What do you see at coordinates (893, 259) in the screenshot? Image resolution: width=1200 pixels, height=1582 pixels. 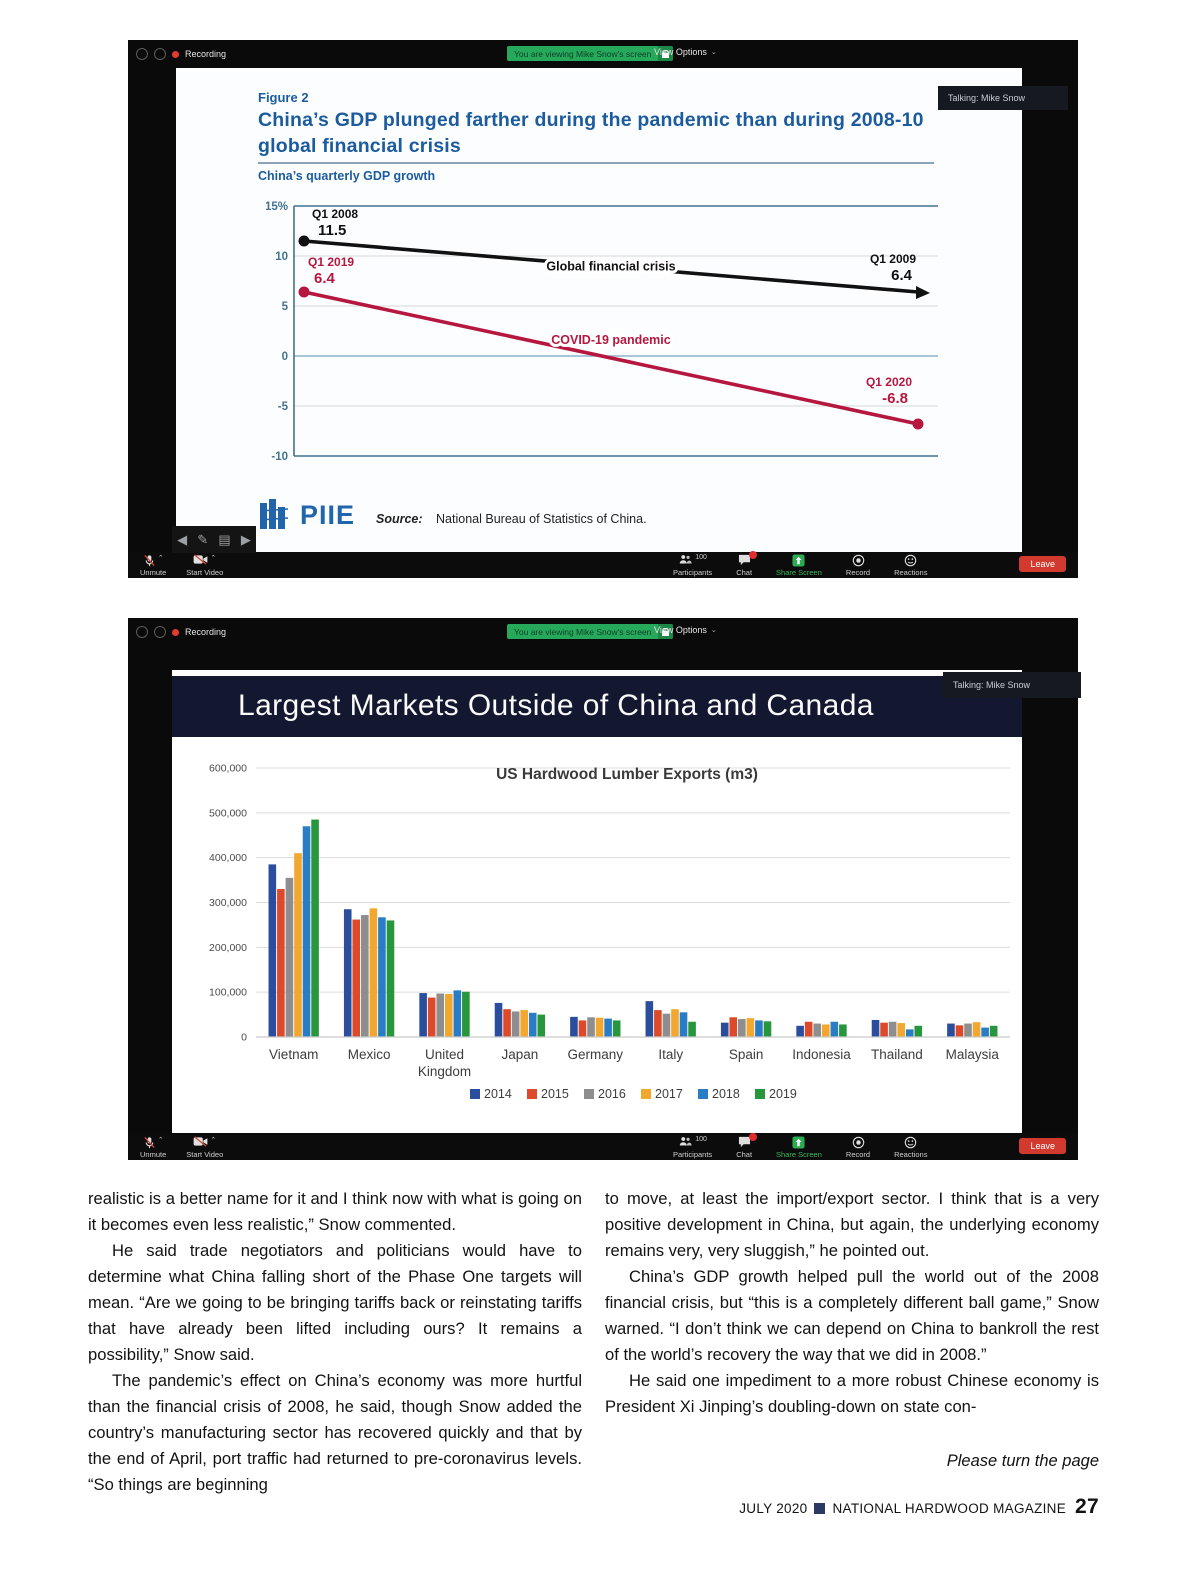 I see `svg-text: Q1 2009` at bounding box center [893, 259].